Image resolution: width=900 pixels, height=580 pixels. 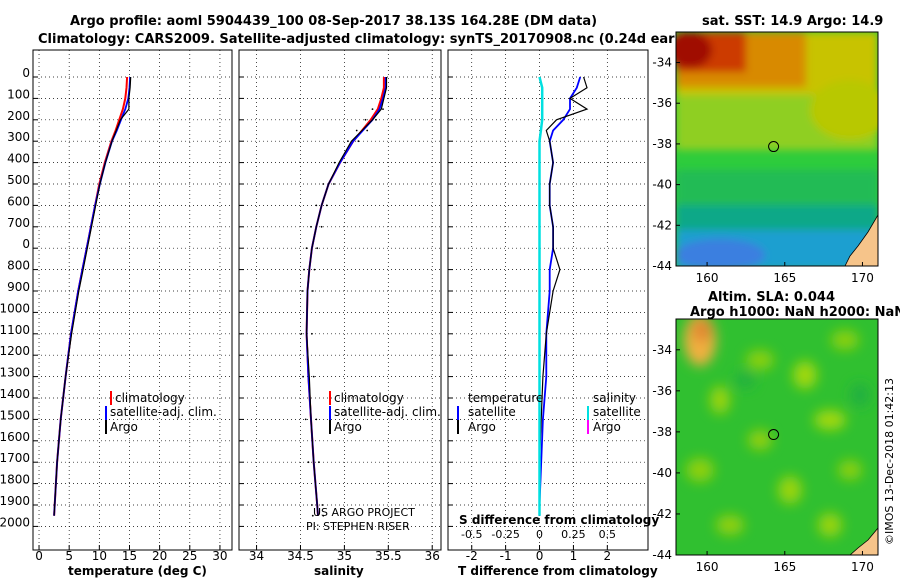 I want to click on sst-map-title: sat. SST: 14.9 Argo: 14.9, so click(x=792, y=21).